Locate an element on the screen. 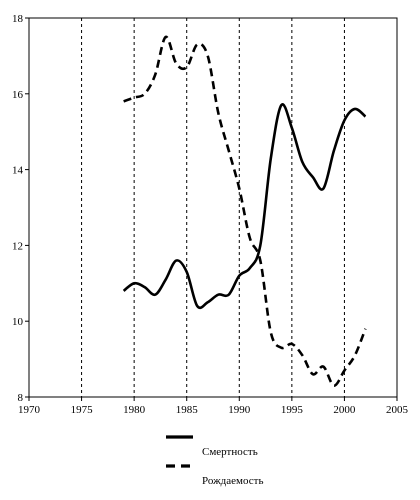 This screenshot has height=500, width=420. x-tick-label-1975: 1975 is located at coordinates (82, 410).